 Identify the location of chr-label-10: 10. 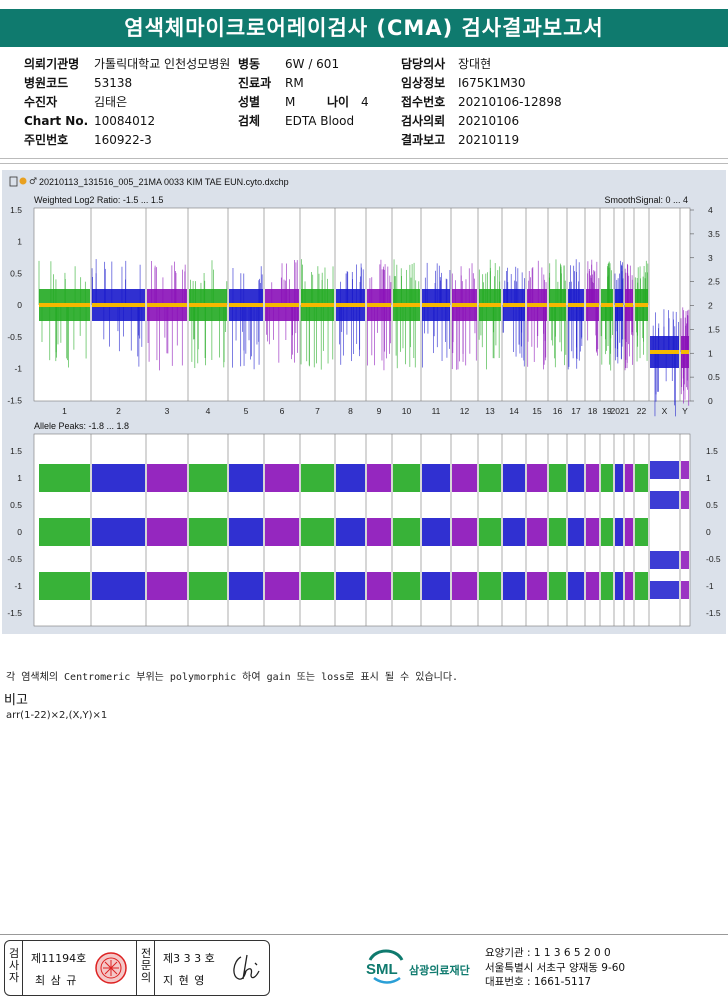
(407, 411).